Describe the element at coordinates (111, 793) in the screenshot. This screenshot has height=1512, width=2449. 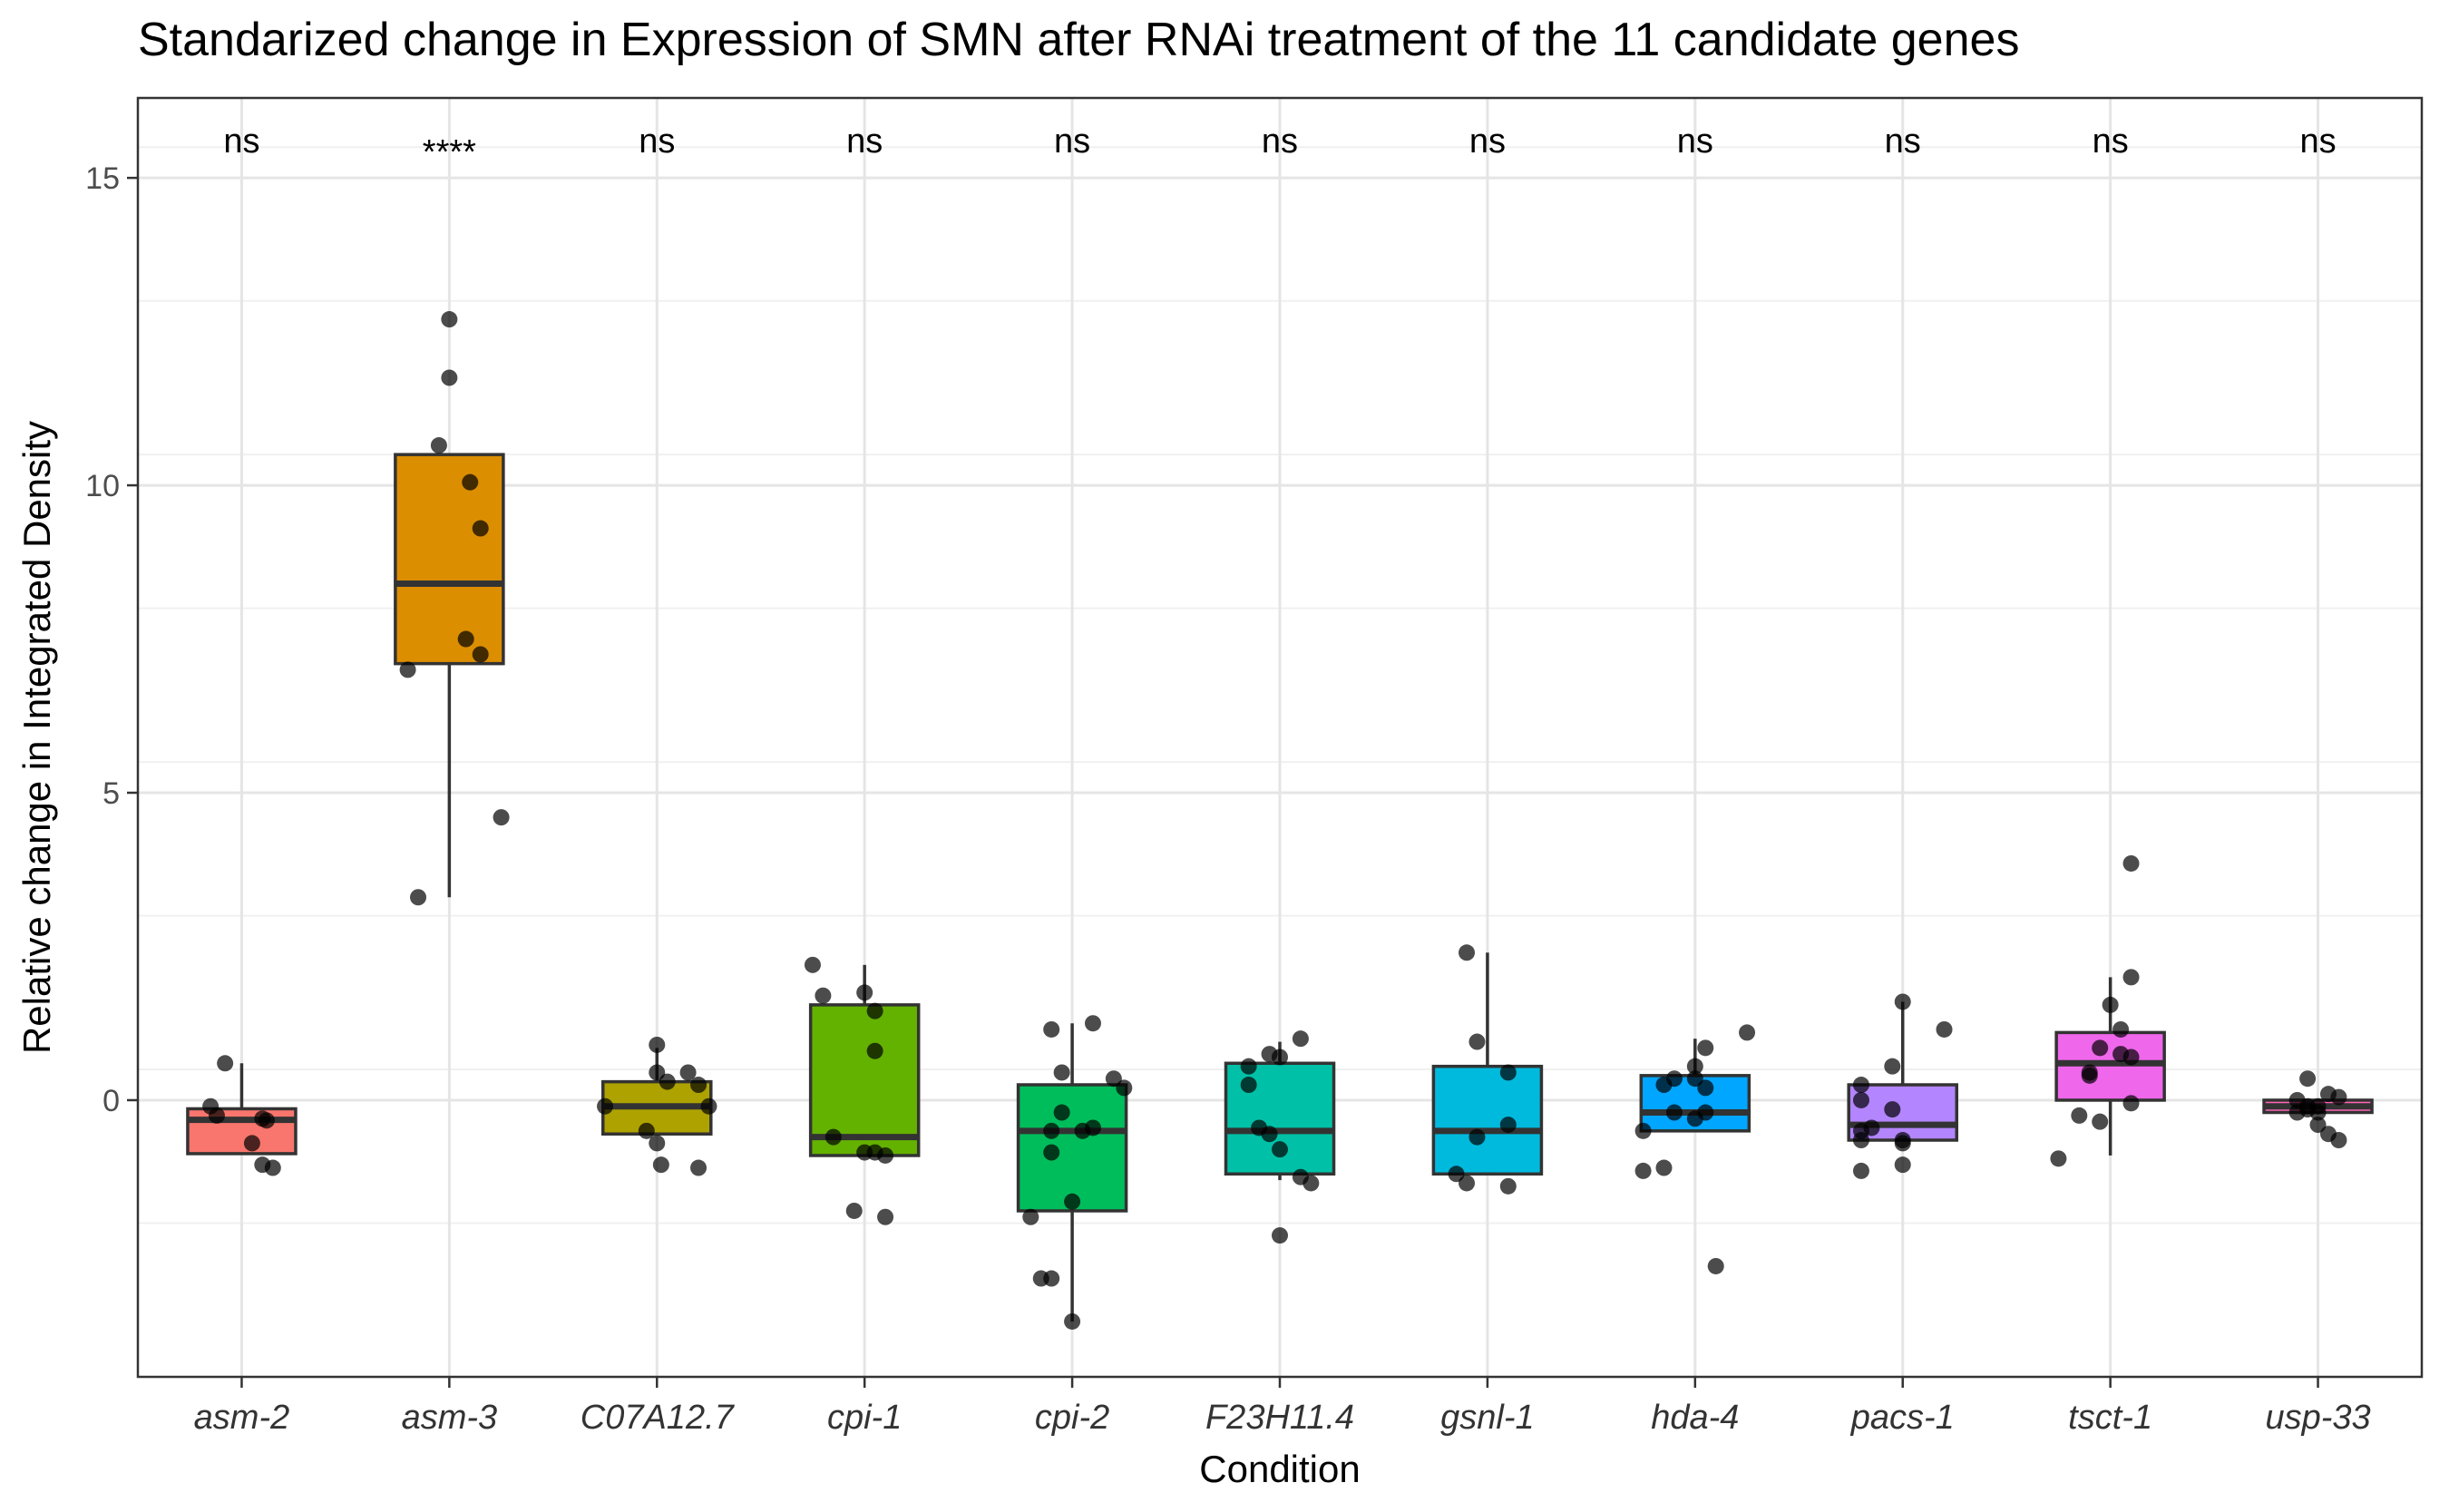
I see `y-tick-label: 5` at that location.